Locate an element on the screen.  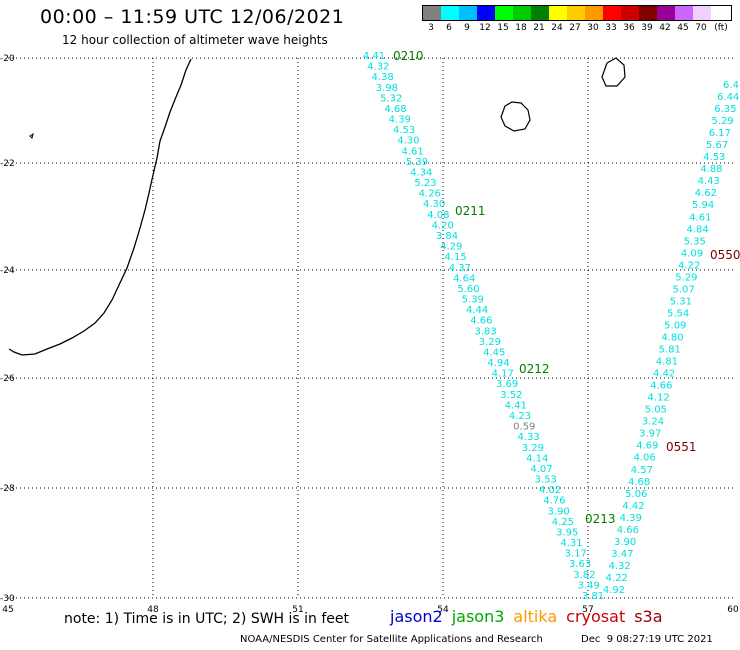
legend-swatches is located at coordinates (577, 13).